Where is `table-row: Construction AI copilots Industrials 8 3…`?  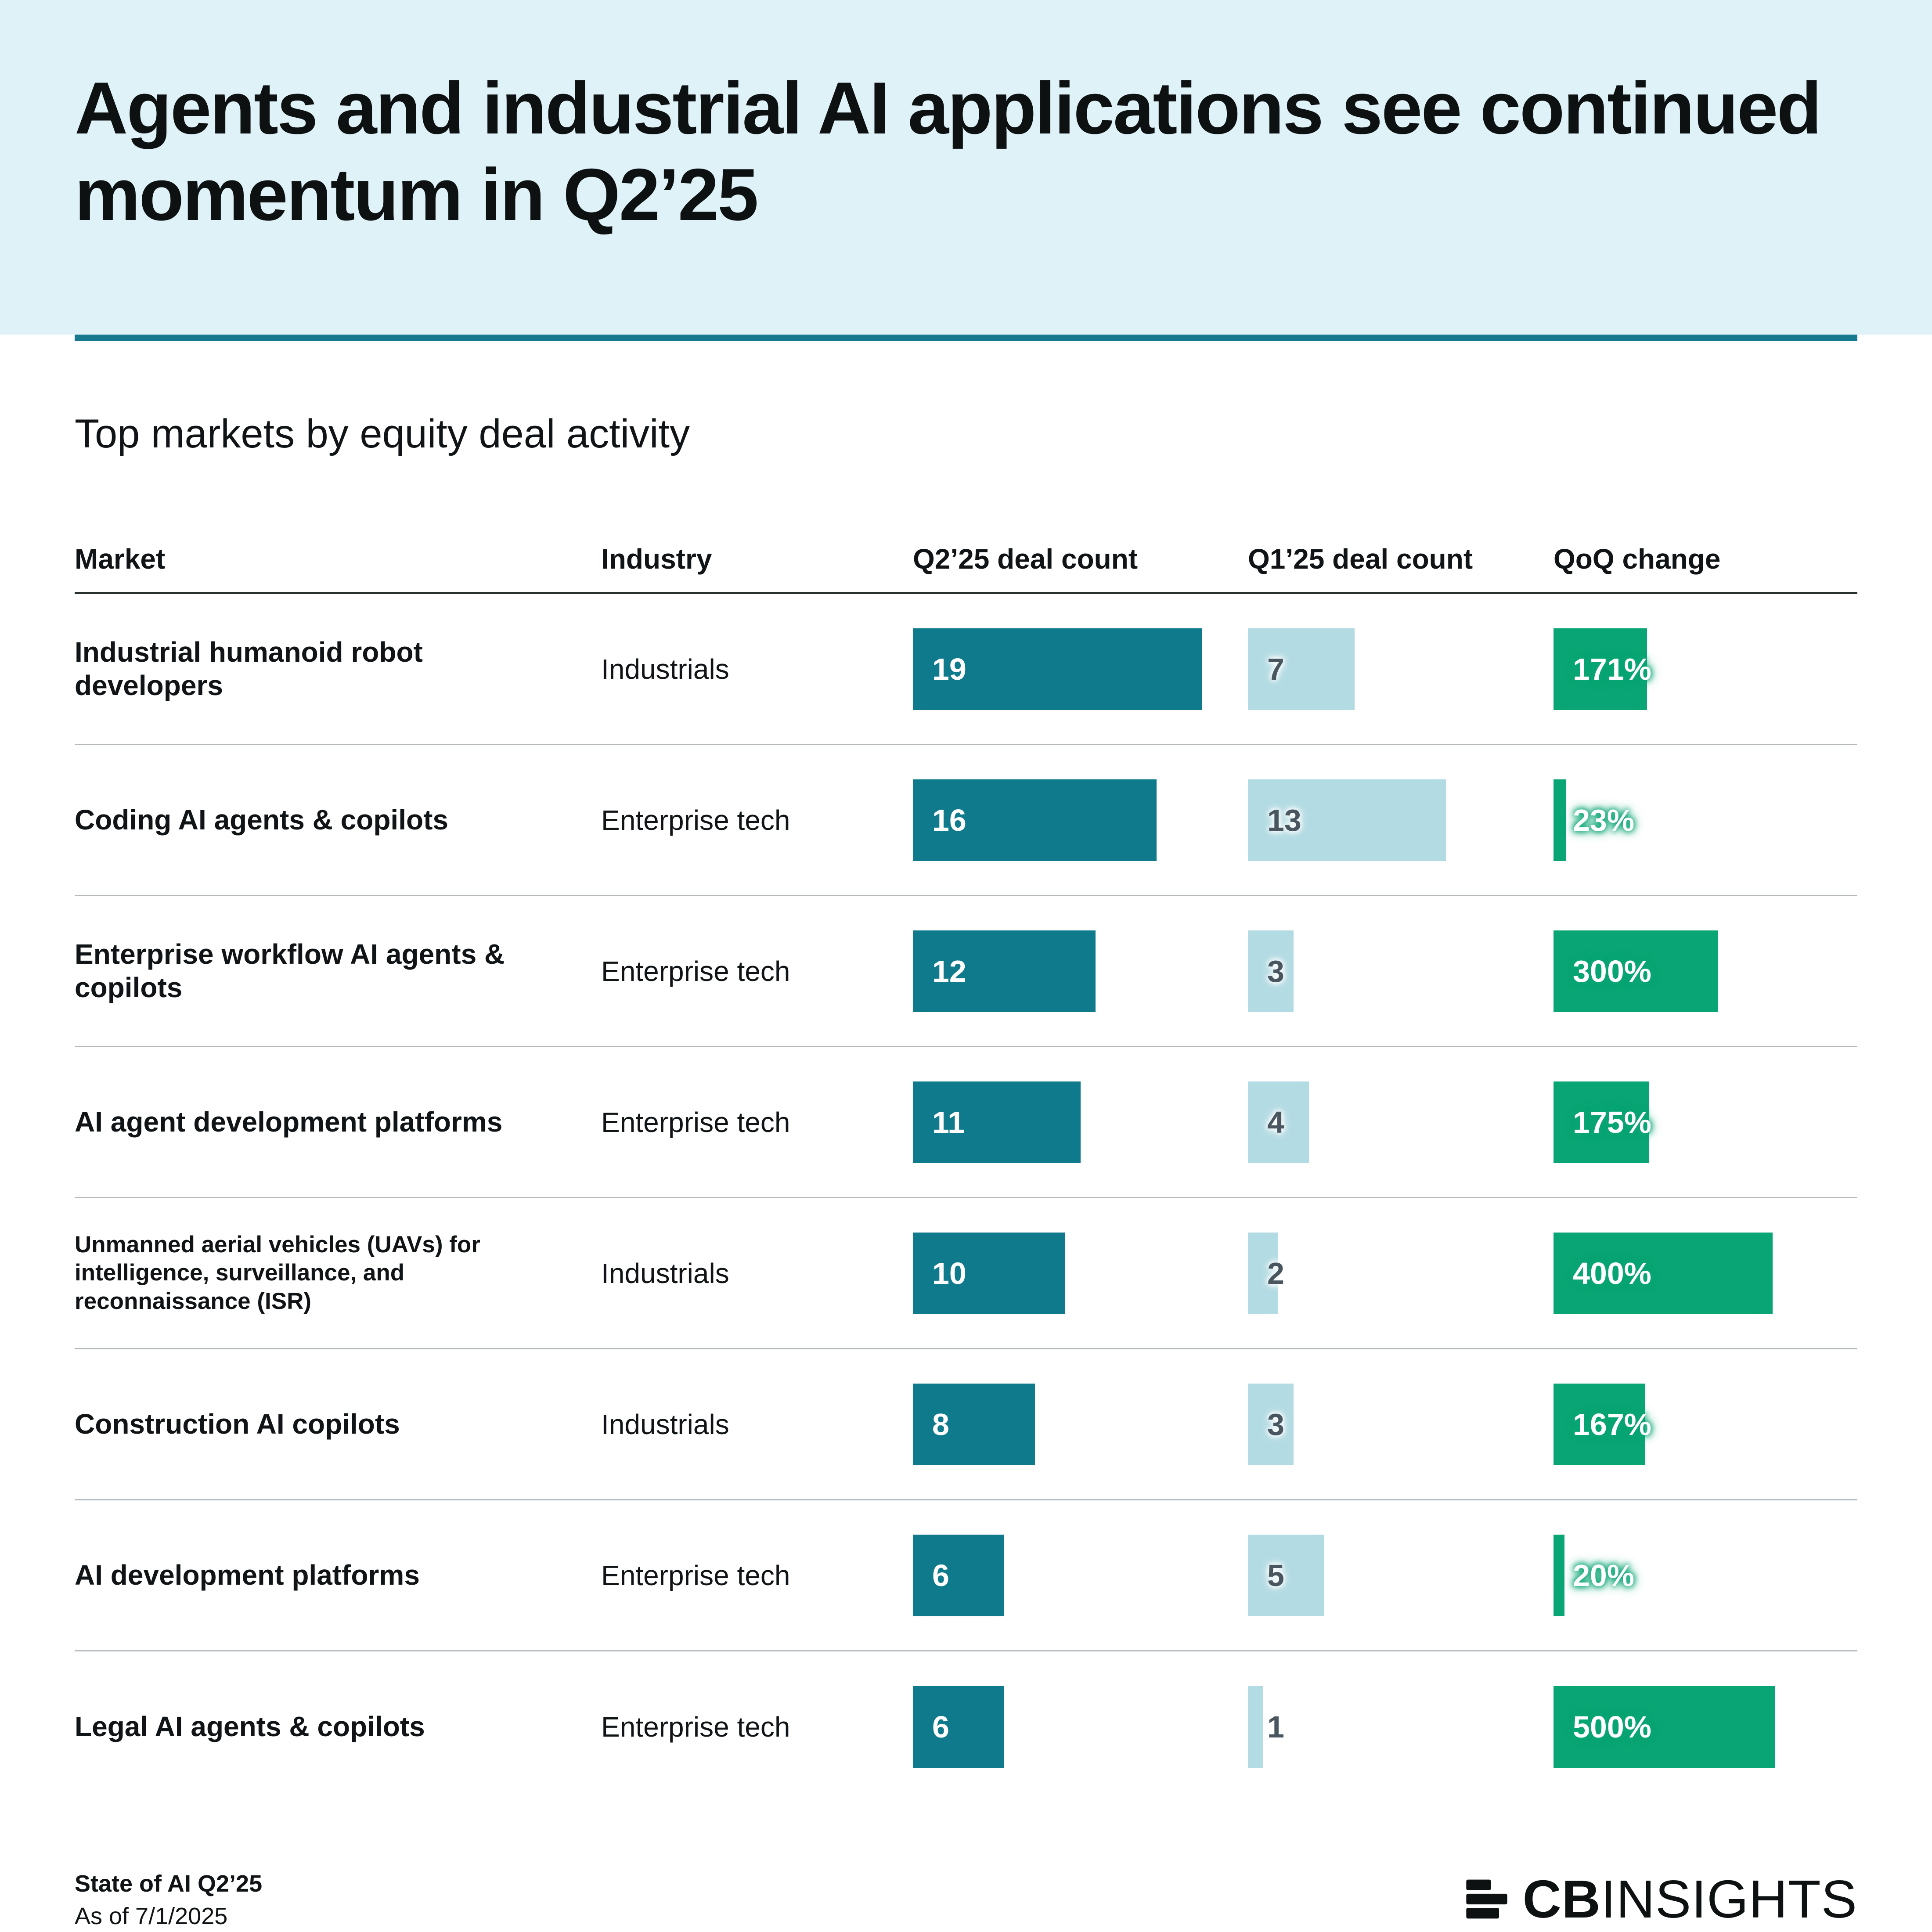
table-row: Construction AI copilots Industrials 8 3… is located at coordinates (966, 1425).